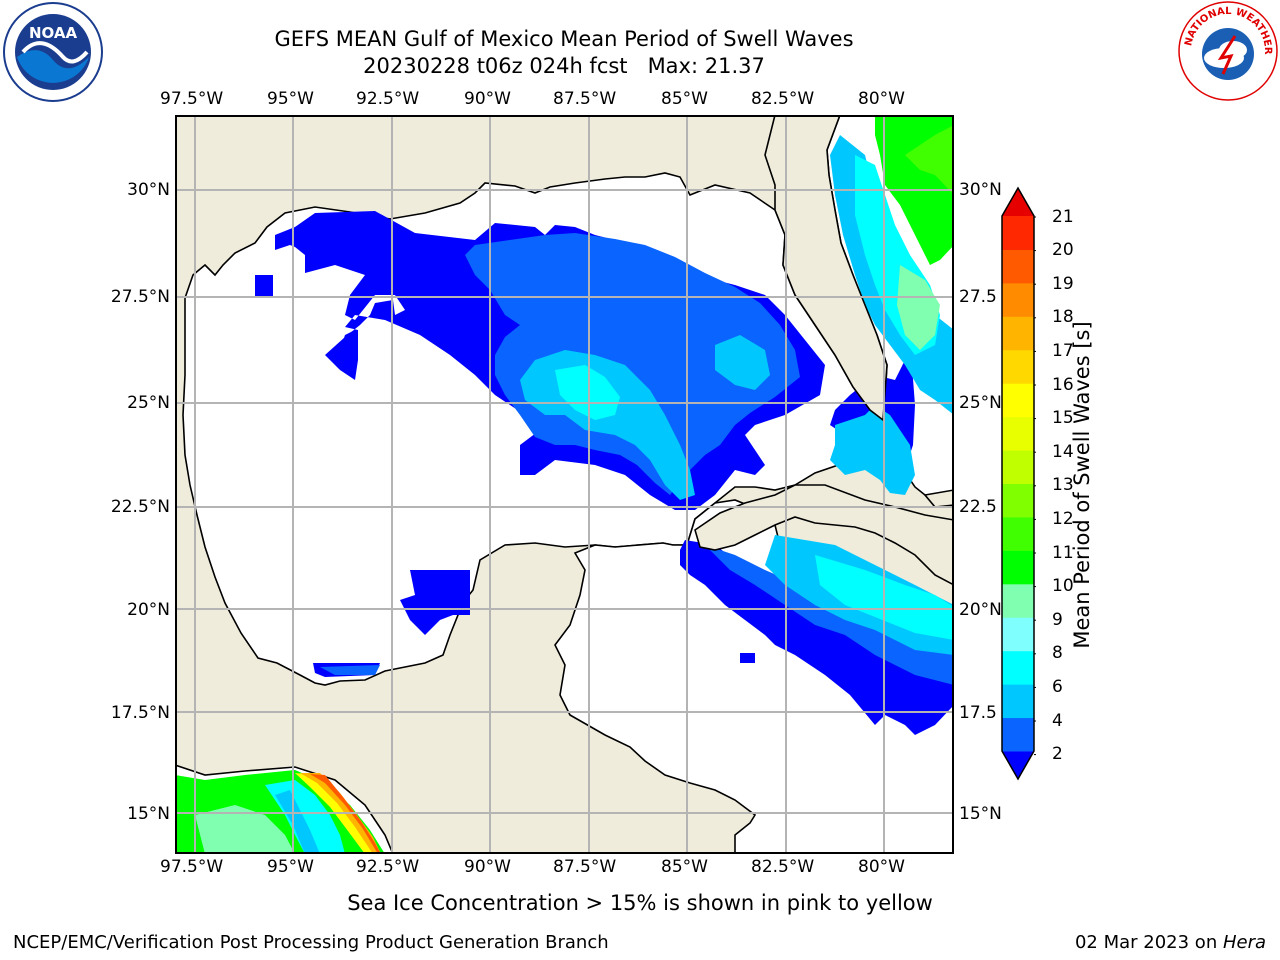 The height and width of the screenshot is (960, 1280). I want to click on run-date-text: 02 Mar 2023 on, so click(1148, 942).